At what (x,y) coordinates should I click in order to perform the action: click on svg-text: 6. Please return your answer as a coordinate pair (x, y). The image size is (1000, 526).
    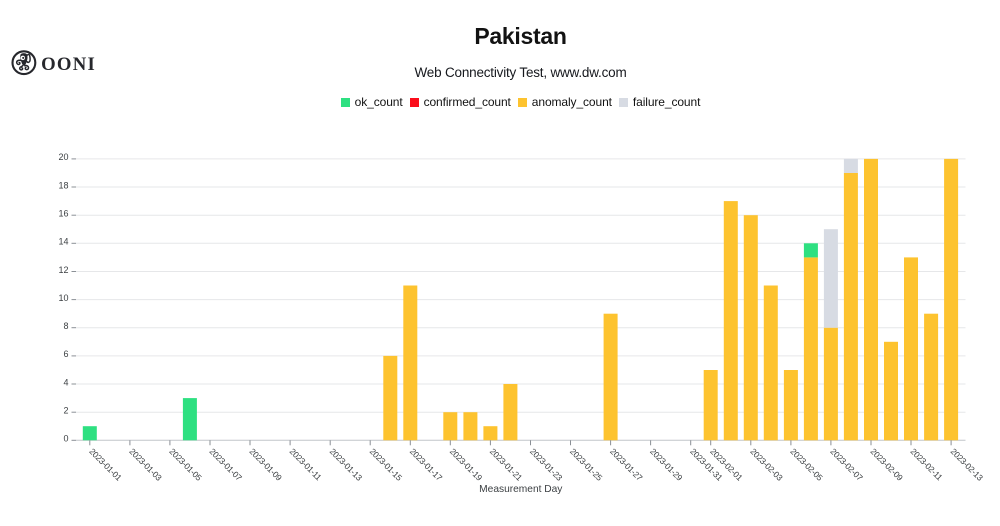
    Looking at the image, I should click on (65, 354).